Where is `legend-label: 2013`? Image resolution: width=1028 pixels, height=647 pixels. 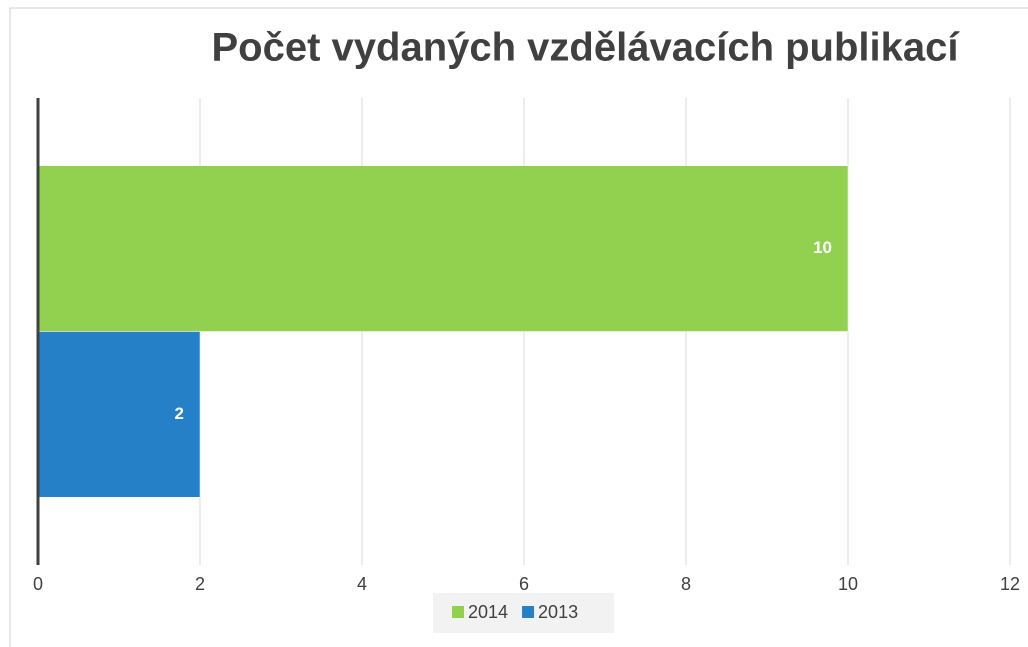 legend-label: 2013 is located at coordinates (558, 612).